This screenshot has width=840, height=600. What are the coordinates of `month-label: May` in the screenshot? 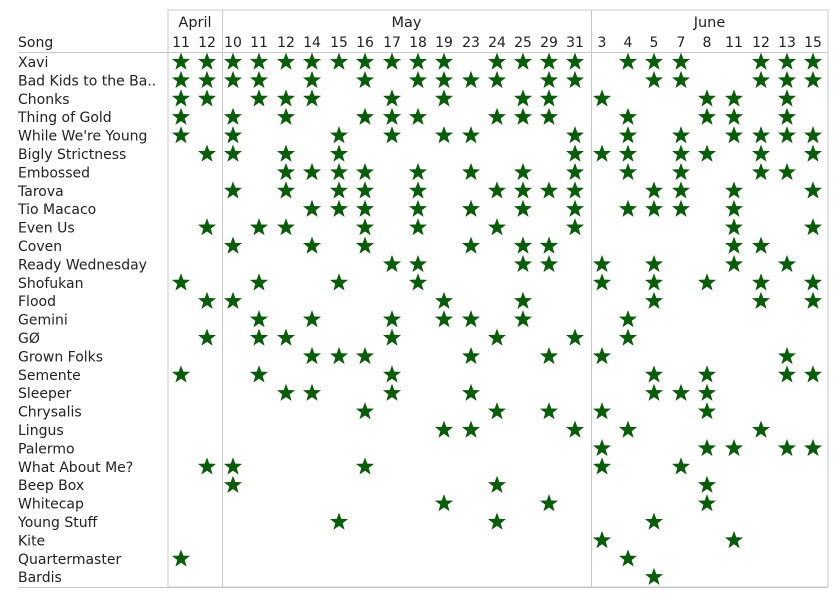 It's located at (407, 23).